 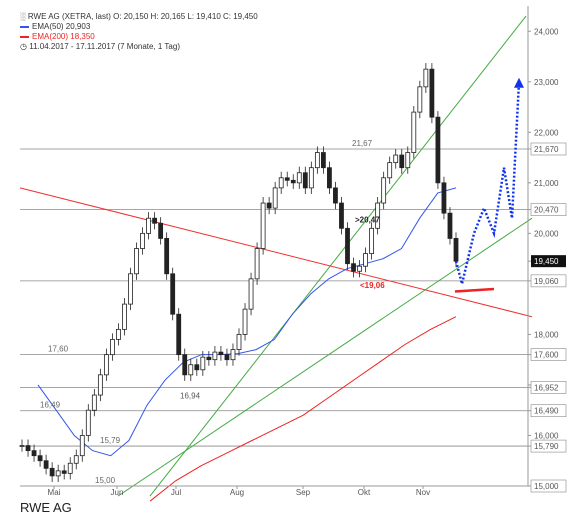 What do you see at coordinates (48, 26) in the screenshot?
I see `ema50-label: EMA(50)` at bounding box center [48, 26].